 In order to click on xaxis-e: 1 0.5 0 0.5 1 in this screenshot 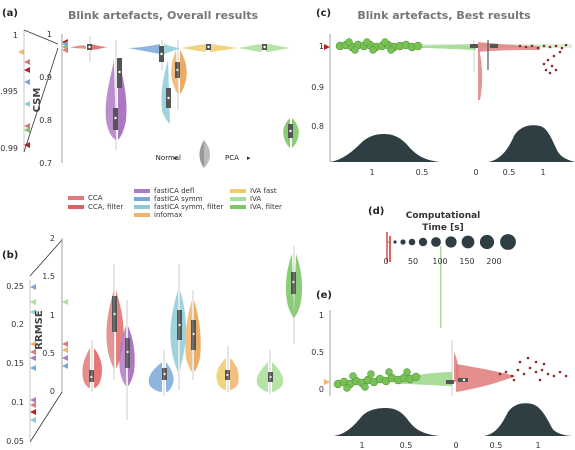, I will do `click(449, 445)`.